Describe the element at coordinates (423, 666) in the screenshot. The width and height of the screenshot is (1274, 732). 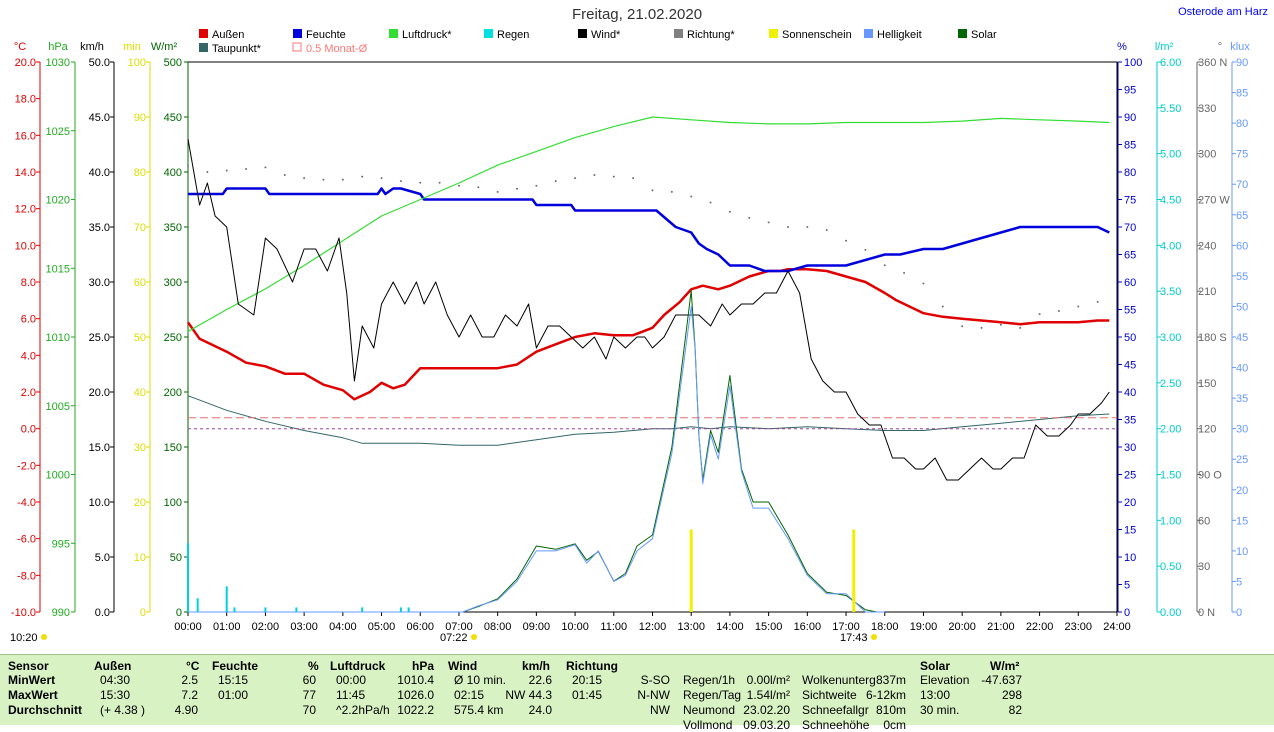
I see `header-luftdruck-unit: hPa` at that location.